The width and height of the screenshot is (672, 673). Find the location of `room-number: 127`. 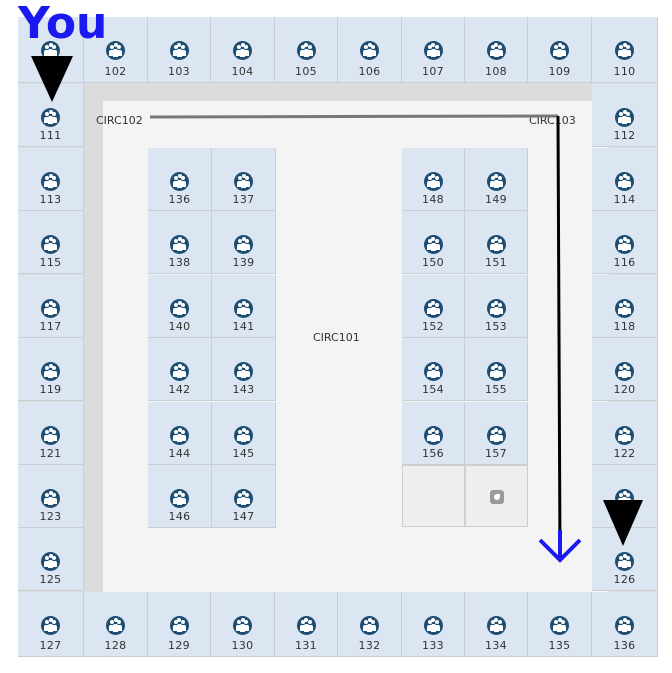

room-number: 127 is located at coordinates (50, 645).